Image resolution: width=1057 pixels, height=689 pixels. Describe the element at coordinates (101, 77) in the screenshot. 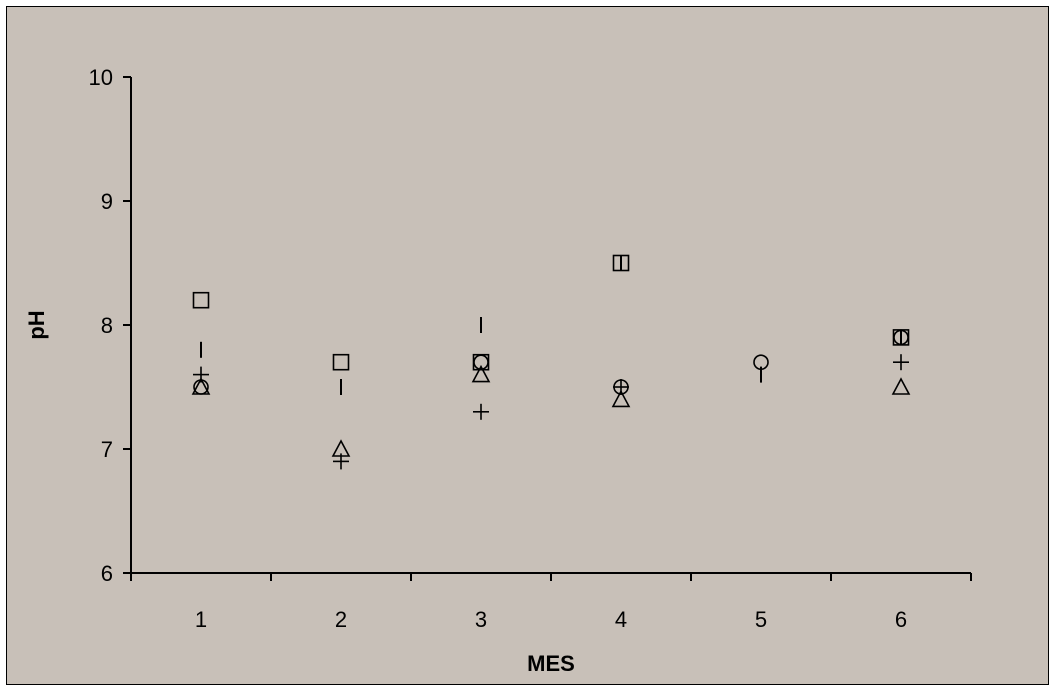

I see `y-tick-label: 10` at that location.